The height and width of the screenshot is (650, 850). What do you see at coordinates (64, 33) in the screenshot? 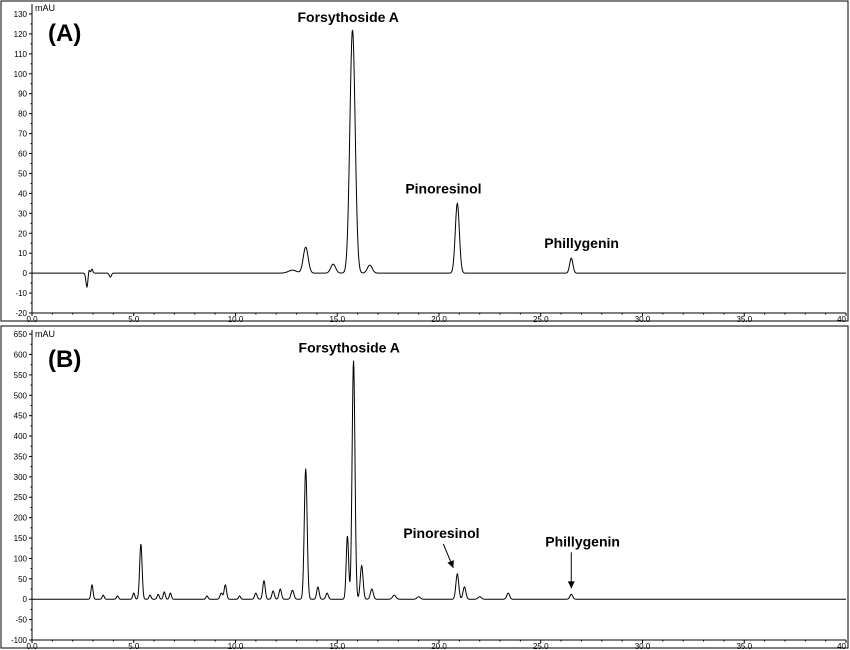
I see `panel-label: (A)` at bounding box center [64, 33].